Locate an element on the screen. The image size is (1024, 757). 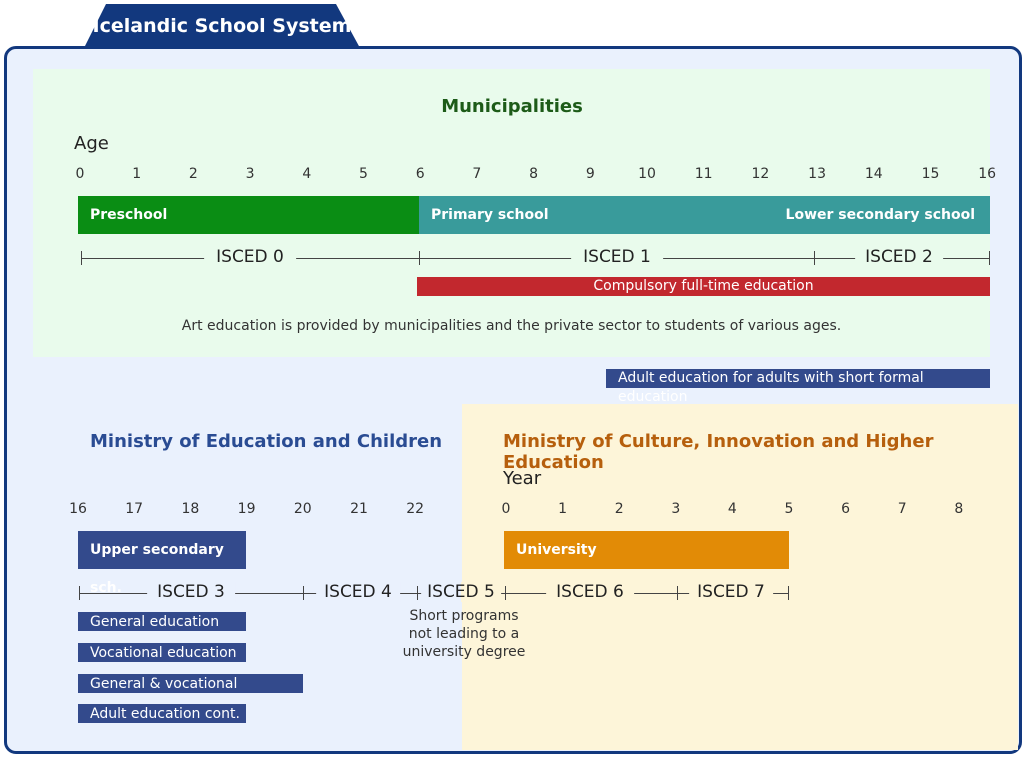
age-tick-label: 0 is located at coordinates (80, 174).